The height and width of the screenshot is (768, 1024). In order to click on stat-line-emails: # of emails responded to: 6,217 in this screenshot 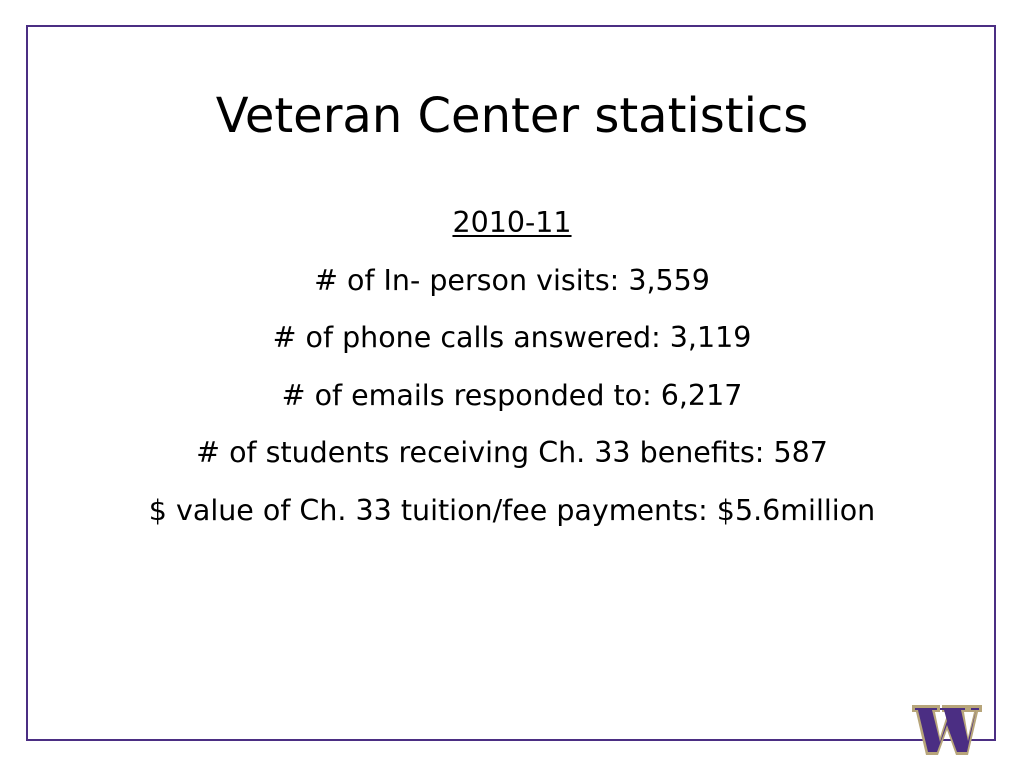, I will do `click(512, 395)`.